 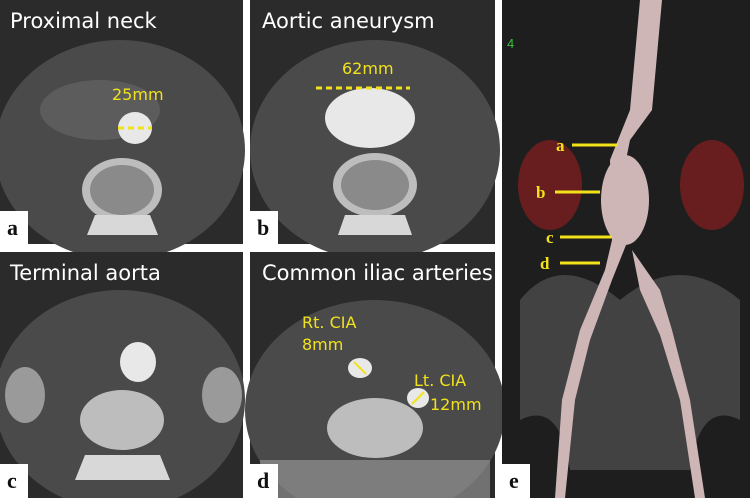 What do you see at coordinates (550, 237) in the screenshot?
I see `level-label: c` at bounding box center [550, 237].